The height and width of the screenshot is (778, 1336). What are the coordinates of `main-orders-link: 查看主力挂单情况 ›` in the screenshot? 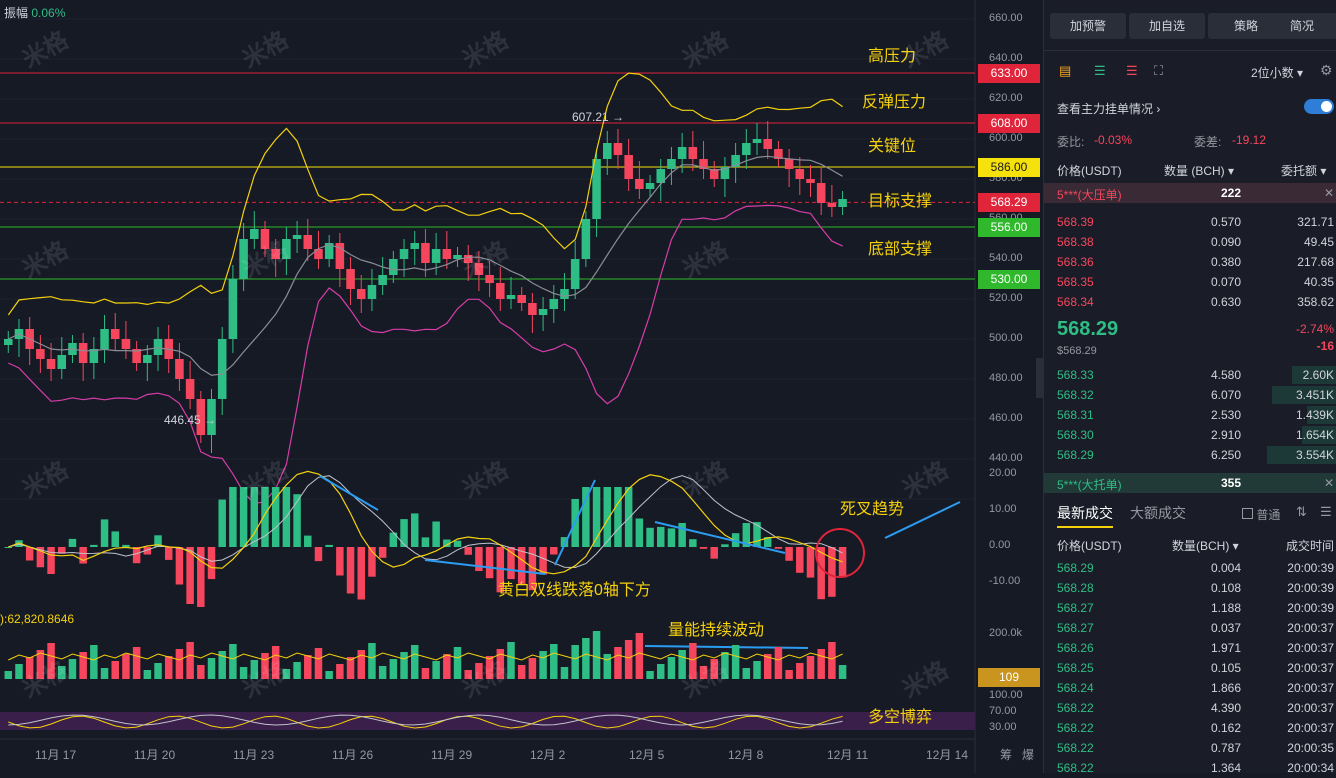 It's located at (1109, 109).